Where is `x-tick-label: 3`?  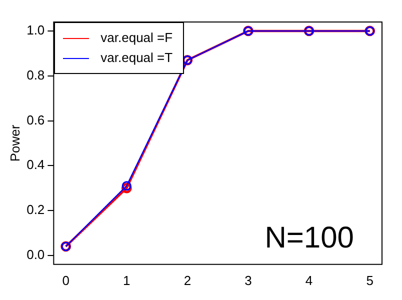 x-tick-label: 3 is located at coordinates (248, 280).